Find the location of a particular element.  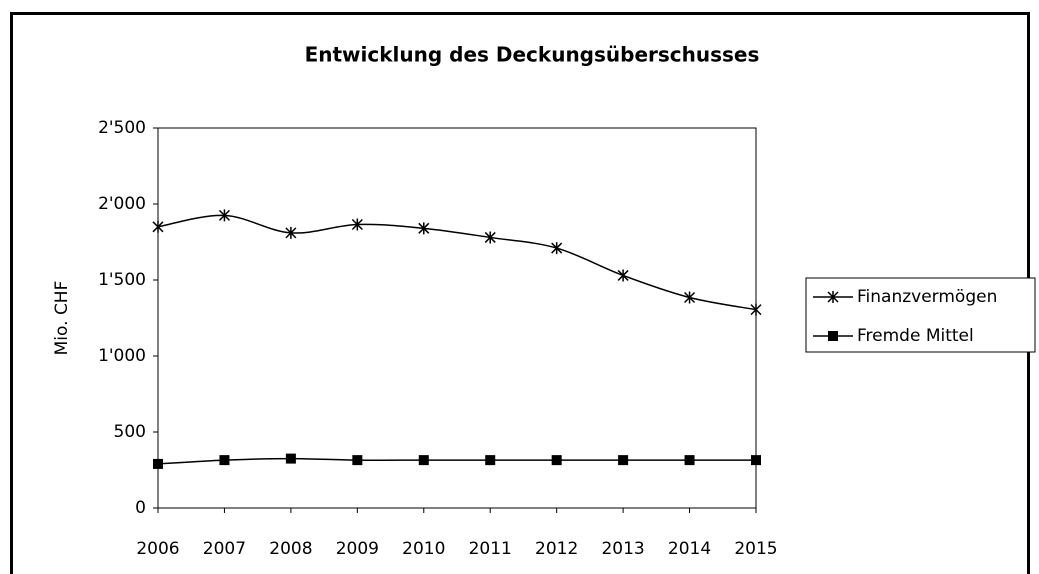

x-tick-label: 2011 is located at coordinates (490, 549).